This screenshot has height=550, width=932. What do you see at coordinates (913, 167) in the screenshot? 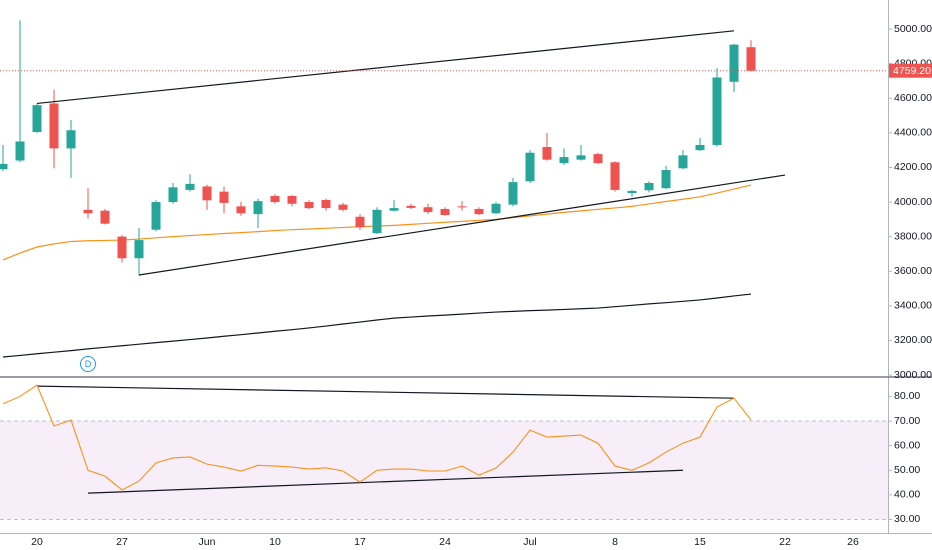
I see `y-tick-label: 4200.00` at bounding box center [913, 167].